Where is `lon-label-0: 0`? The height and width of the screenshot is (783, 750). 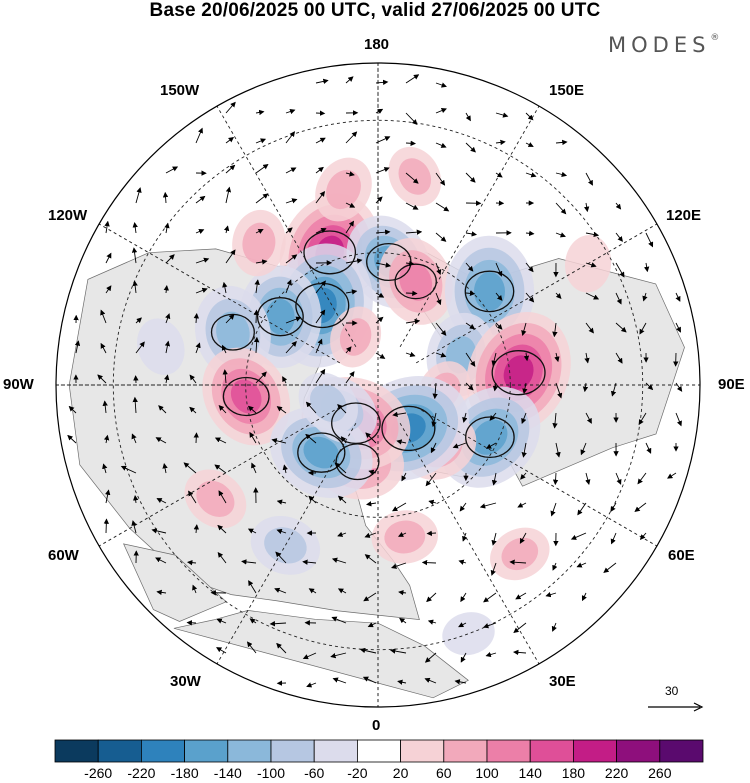 lon-label-0: 0 is located at coordinates (376, 725).